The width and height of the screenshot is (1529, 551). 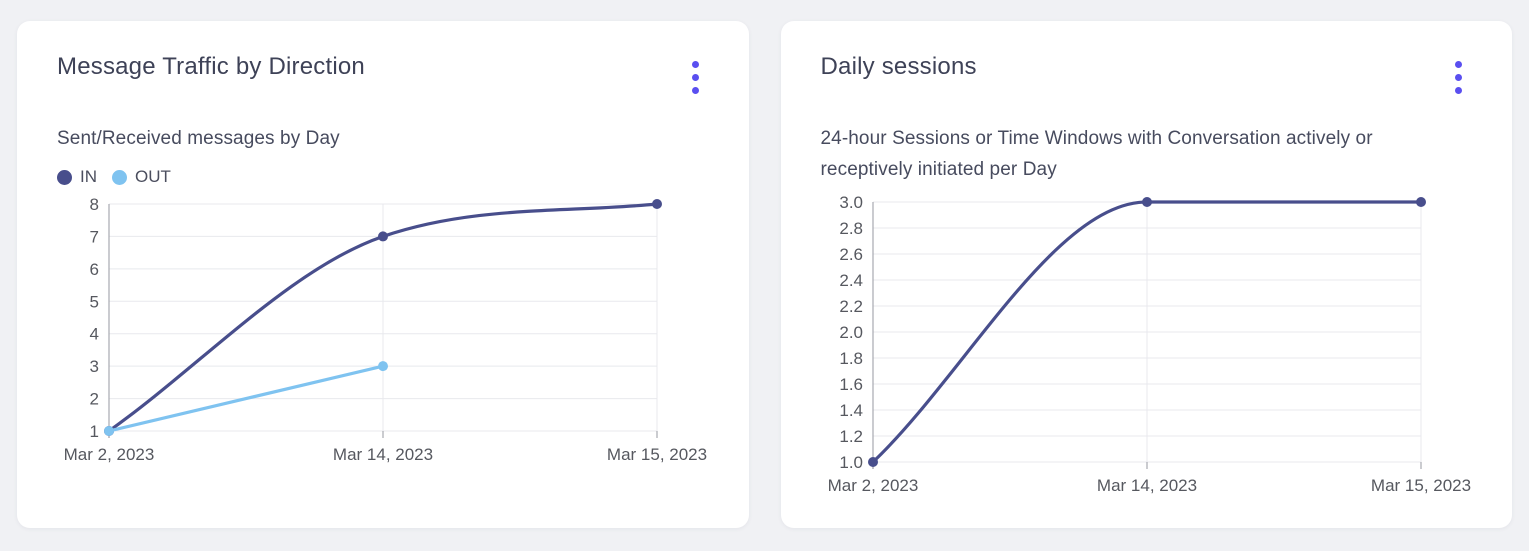 What do you see at coordinates (851, 384) in the screenshot?
I see `y-tick-label: 1.6` at bounding box center [851, 384].